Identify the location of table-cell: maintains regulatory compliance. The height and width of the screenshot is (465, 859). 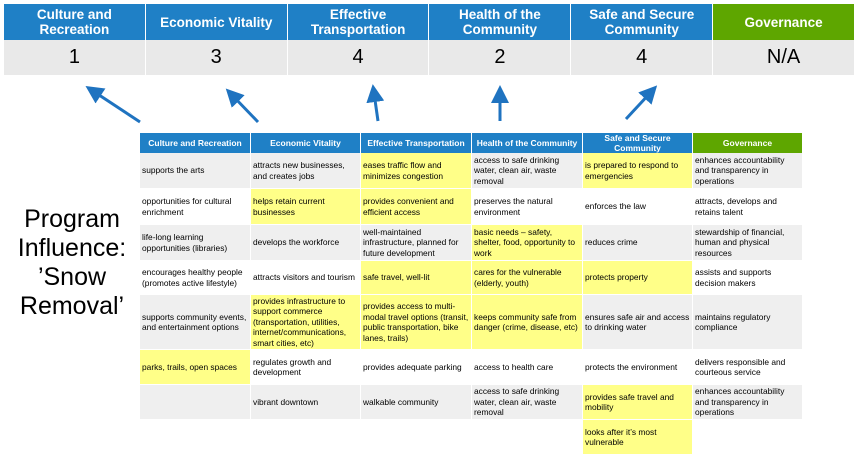
(748, 322).